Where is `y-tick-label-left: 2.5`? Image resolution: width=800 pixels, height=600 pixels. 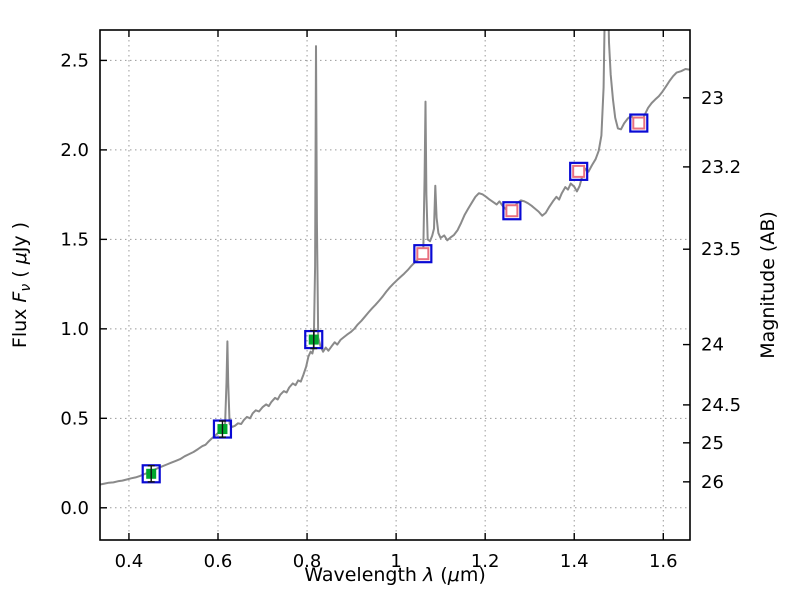 y-tick-label-left: 2.5 is located at coordinates (74, 60).